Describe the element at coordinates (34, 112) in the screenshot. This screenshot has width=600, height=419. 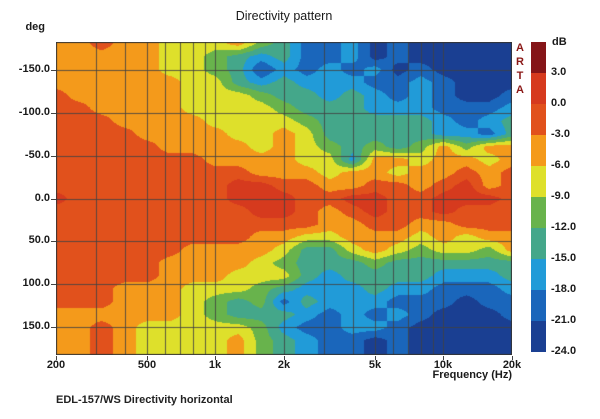
I see `y-axis-tick-label: -100.0` at that location.